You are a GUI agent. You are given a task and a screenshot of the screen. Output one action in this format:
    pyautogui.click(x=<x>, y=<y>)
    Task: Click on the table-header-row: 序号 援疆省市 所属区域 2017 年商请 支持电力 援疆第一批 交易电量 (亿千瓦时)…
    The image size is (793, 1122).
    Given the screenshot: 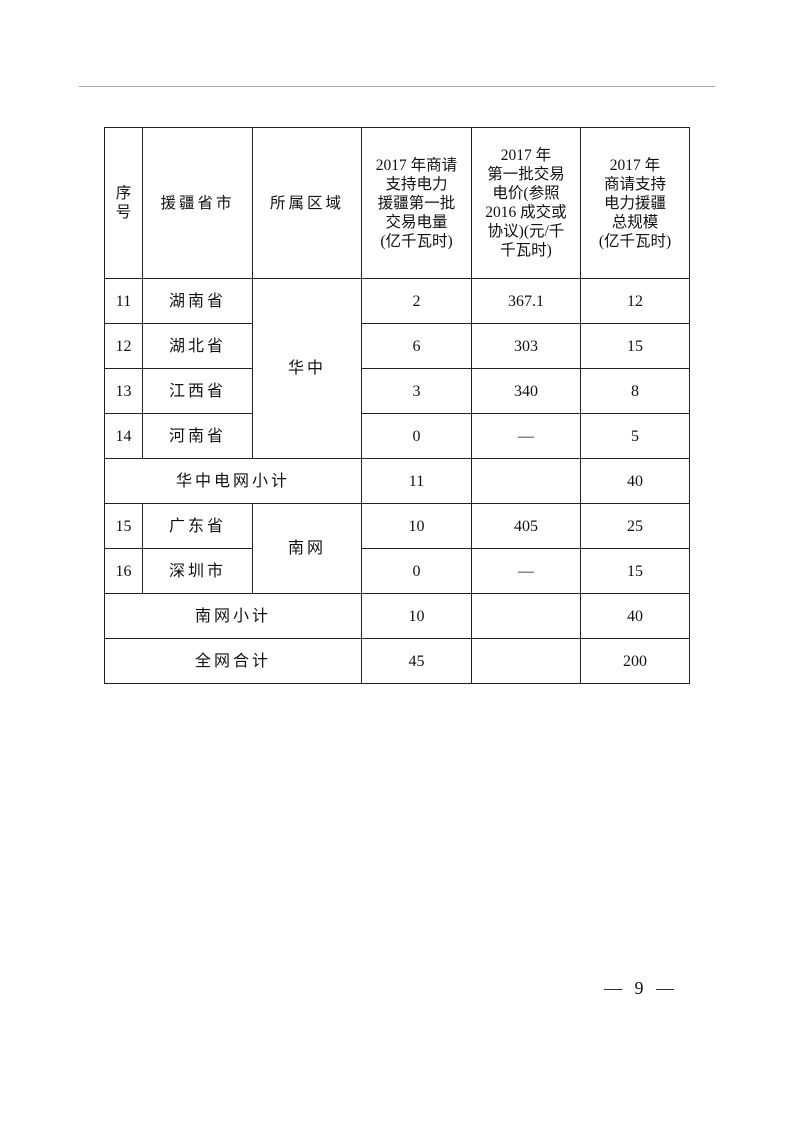 What is the action you would take?
    pyautogui.click(x=397, y=203)
    